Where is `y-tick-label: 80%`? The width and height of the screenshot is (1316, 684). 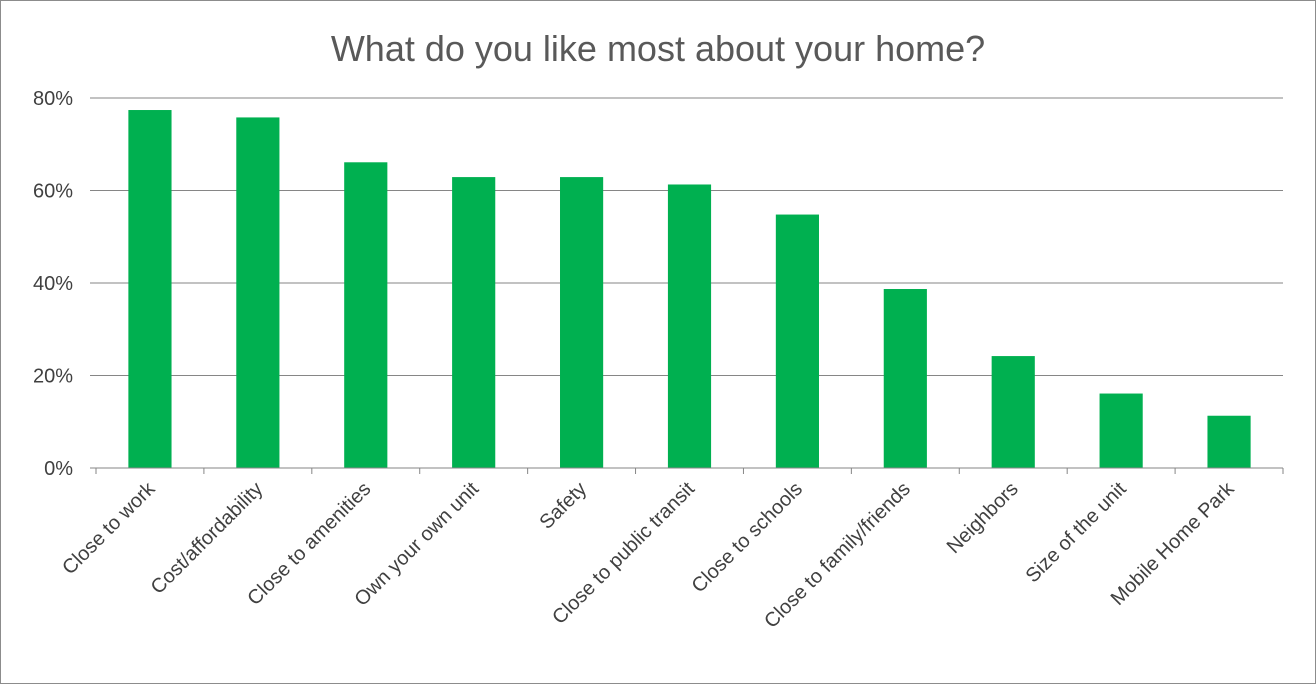
y-tick-label: 80% is located at coordinates (53, 99).